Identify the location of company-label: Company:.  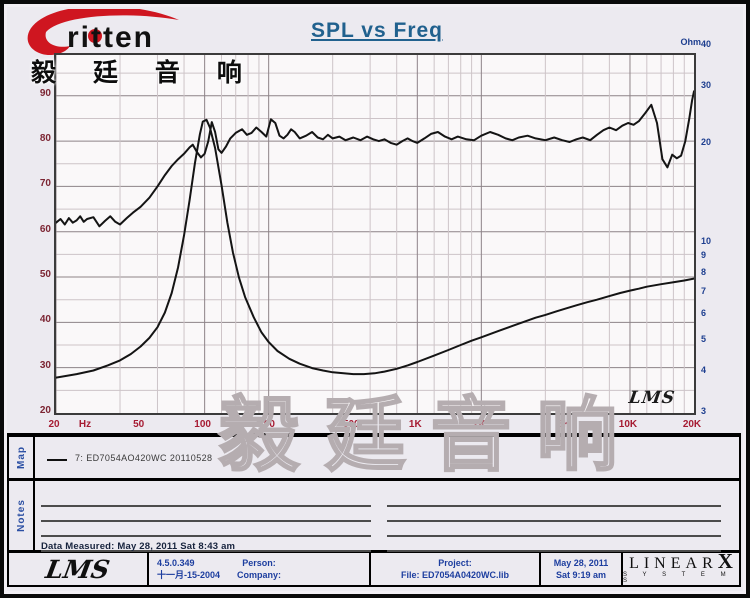
(258, 575).